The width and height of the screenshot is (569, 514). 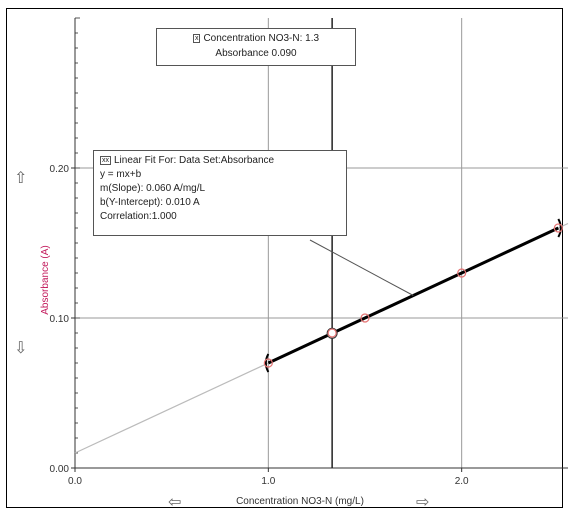 I want to click on data-points, so click(x=413, y=295).